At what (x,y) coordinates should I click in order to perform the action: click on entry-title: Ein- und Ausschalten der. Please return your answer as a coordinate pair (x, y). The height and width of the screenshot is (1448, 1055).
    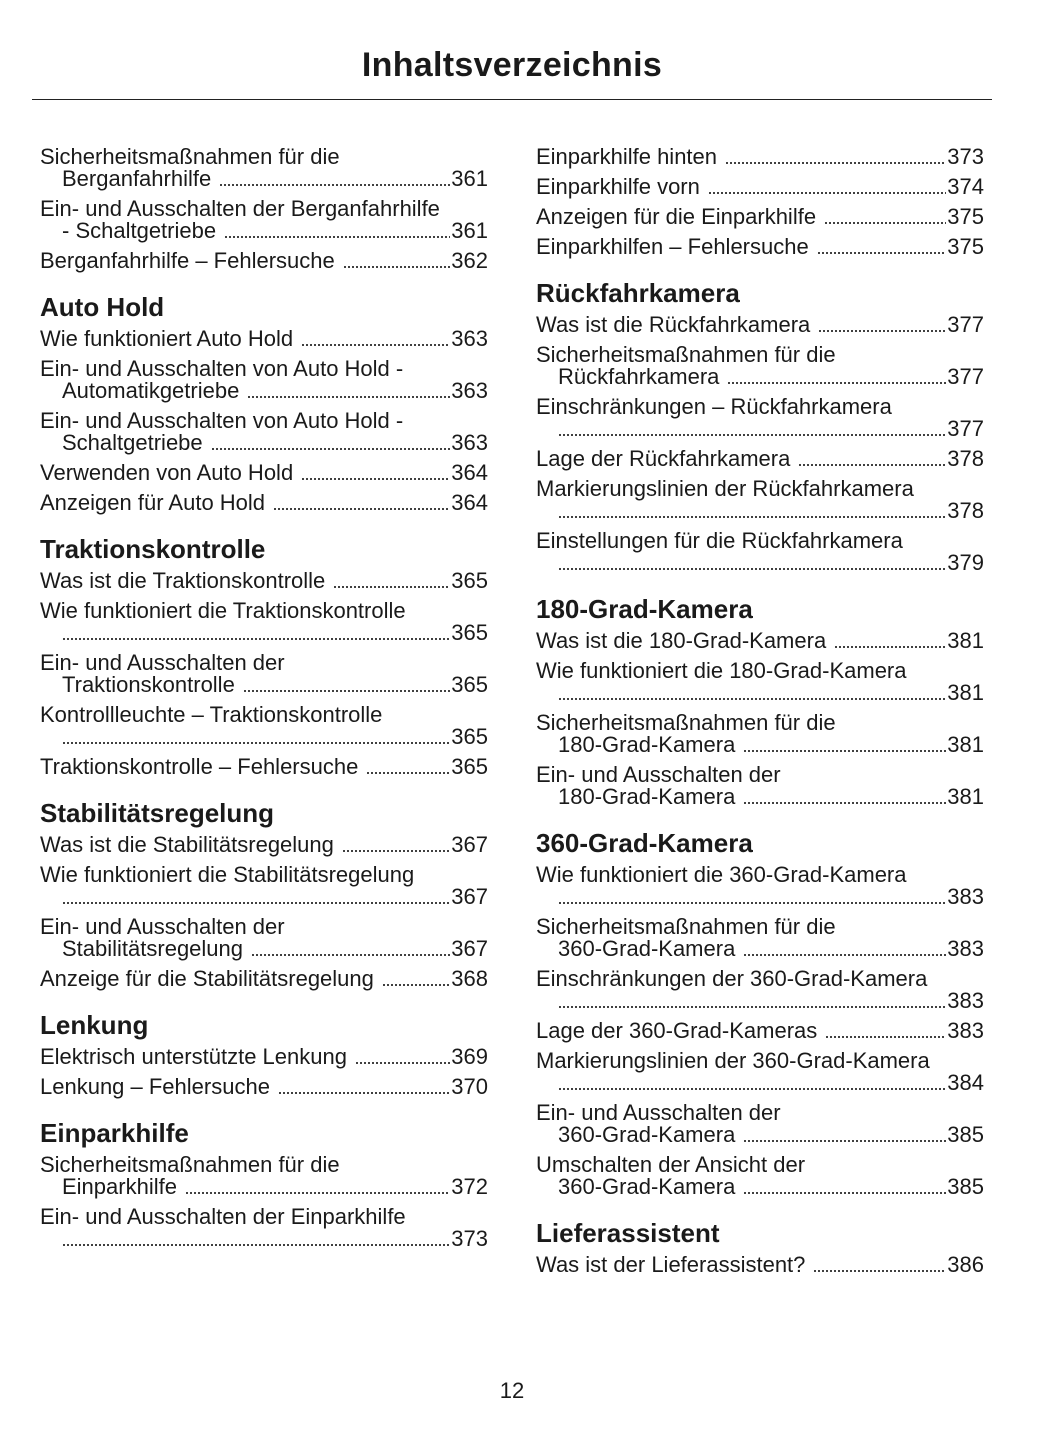
    Looking at the image, I should click on (162, 662).